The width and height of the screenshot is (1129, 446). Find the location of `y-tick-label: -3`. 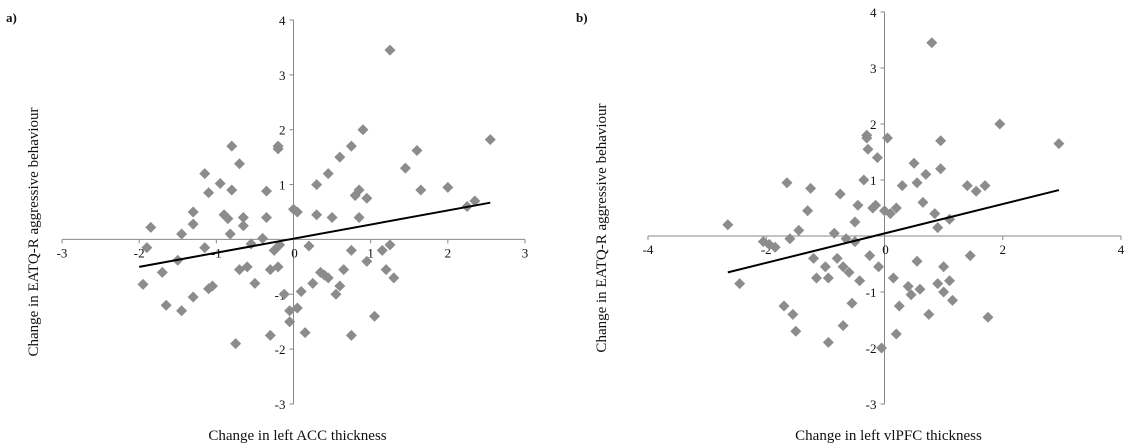

y-tick-label: -3 is located at coordinates (280, 404).